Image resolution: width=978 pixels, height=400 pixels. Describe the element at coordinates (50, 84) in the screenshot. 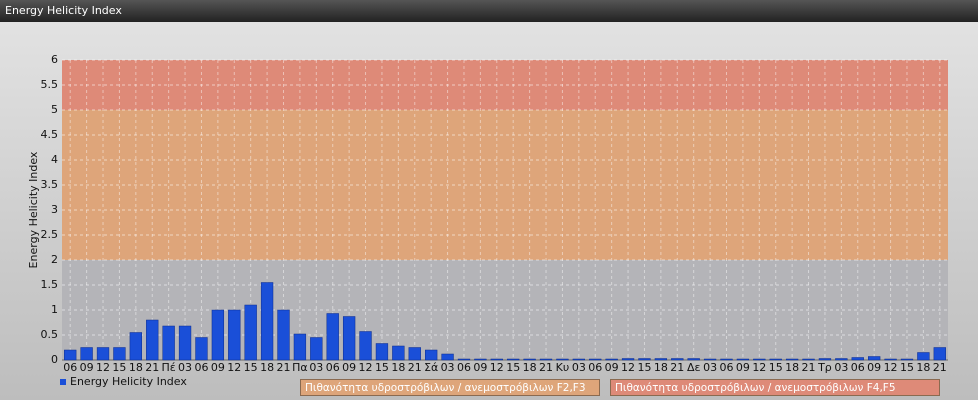

I see `y-tick-label: 5.5` at that location.